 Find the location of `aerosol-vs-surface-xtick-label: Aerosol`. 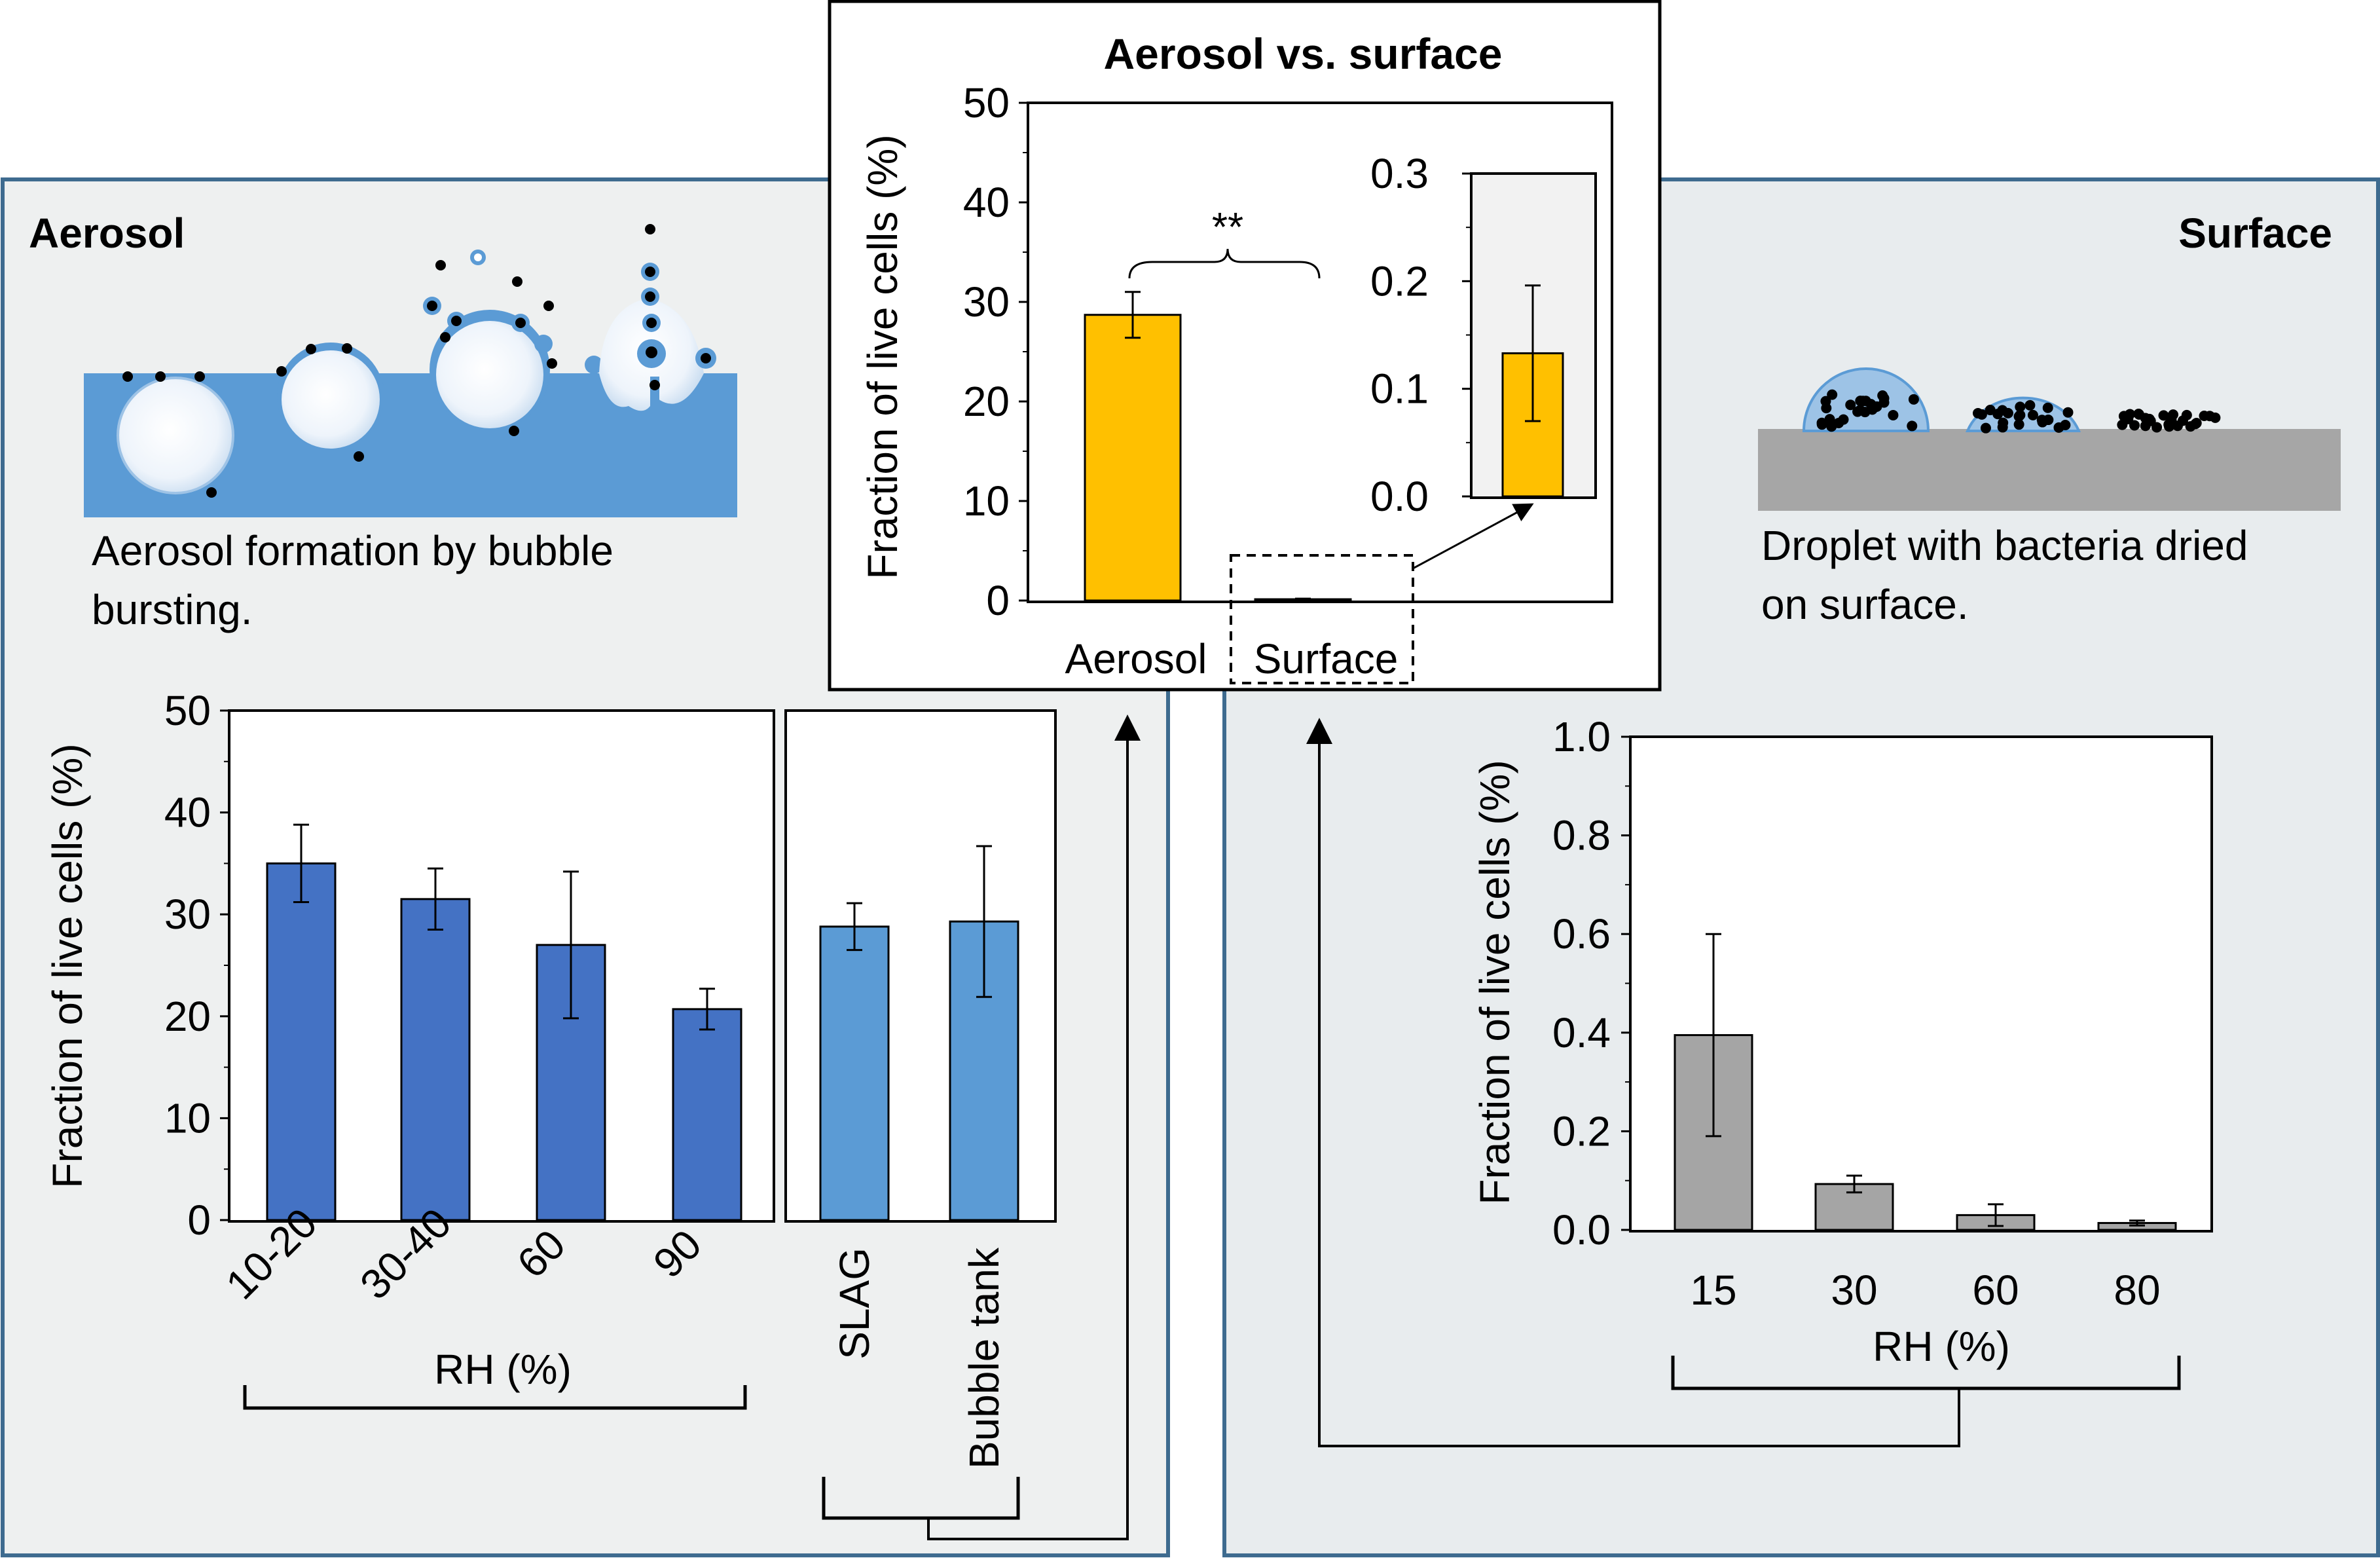

aerosol-vs-surface-xtick-label: Aerosol is located at coordinates (1136, 658).